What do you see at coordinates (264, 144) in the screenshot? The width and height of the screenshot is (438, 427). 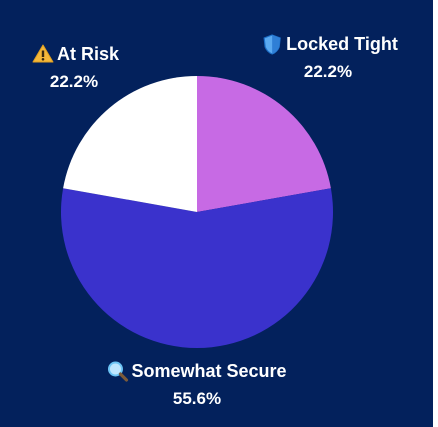 I see `pie-slice-locked-tight` at bounding box center [264, 144].